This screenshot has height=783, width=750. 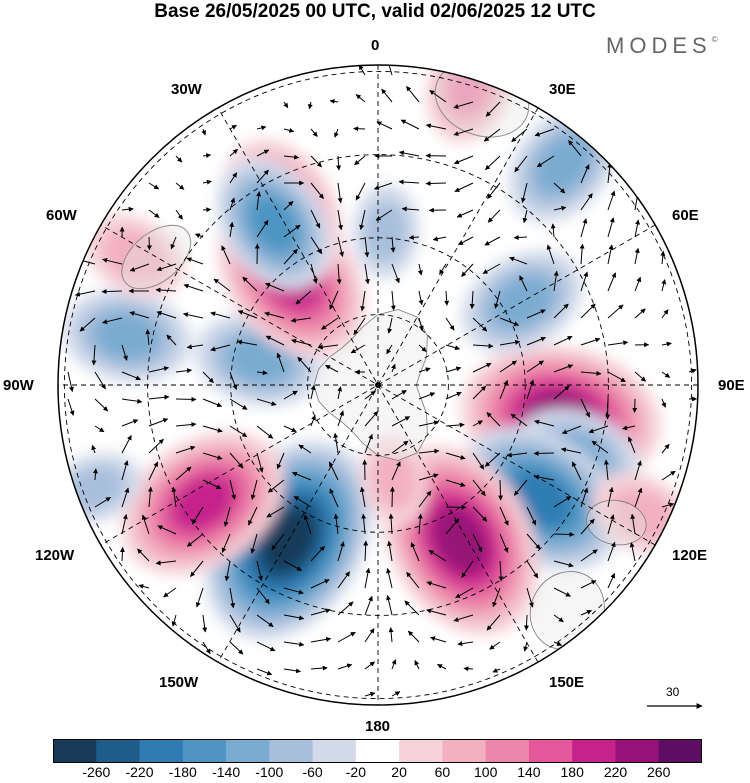 I want to click on colorbar-tick-label: -100, so click(x=269, y=772).